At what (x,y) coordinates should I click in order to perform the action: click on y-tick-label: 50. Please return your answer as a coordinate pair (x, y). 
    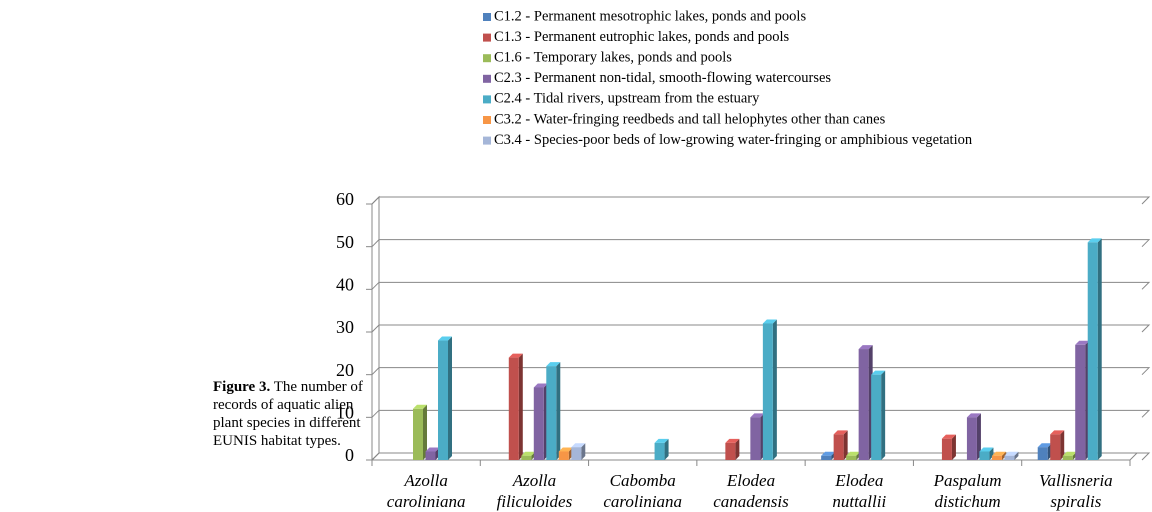
    Looking at the image, I should click on (345, 242).